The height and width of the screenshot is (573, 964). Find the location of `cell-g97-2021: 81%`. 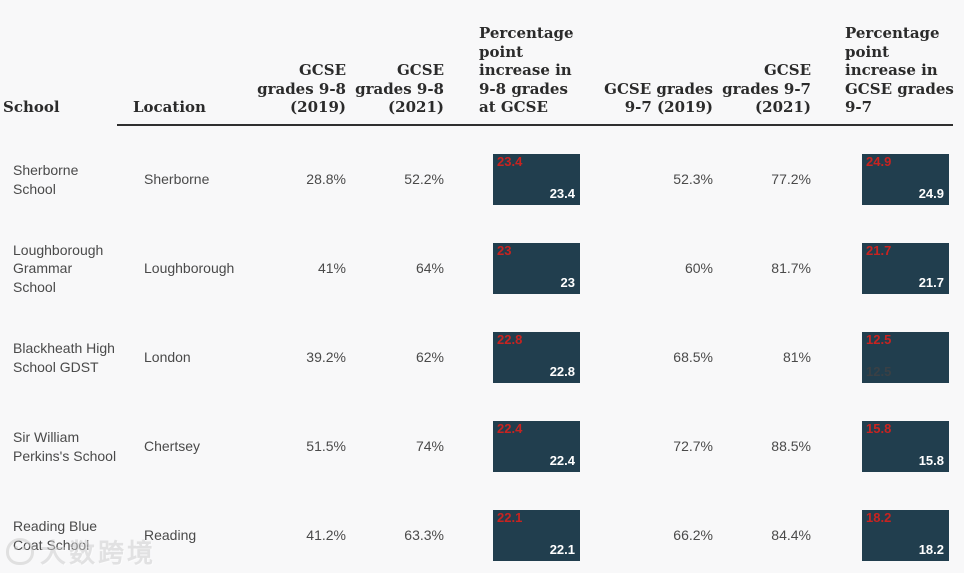

cell-g97-2021: 81% is located at coordinates (796, 357).